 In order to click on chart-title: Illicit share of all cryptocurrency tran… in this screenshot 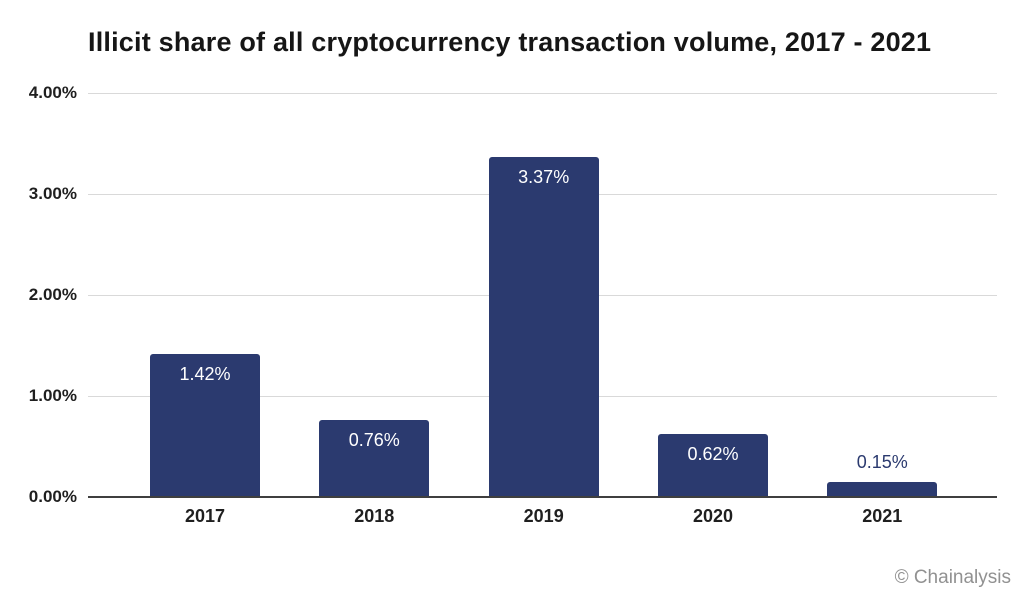, I will do `click(510, 42)`.